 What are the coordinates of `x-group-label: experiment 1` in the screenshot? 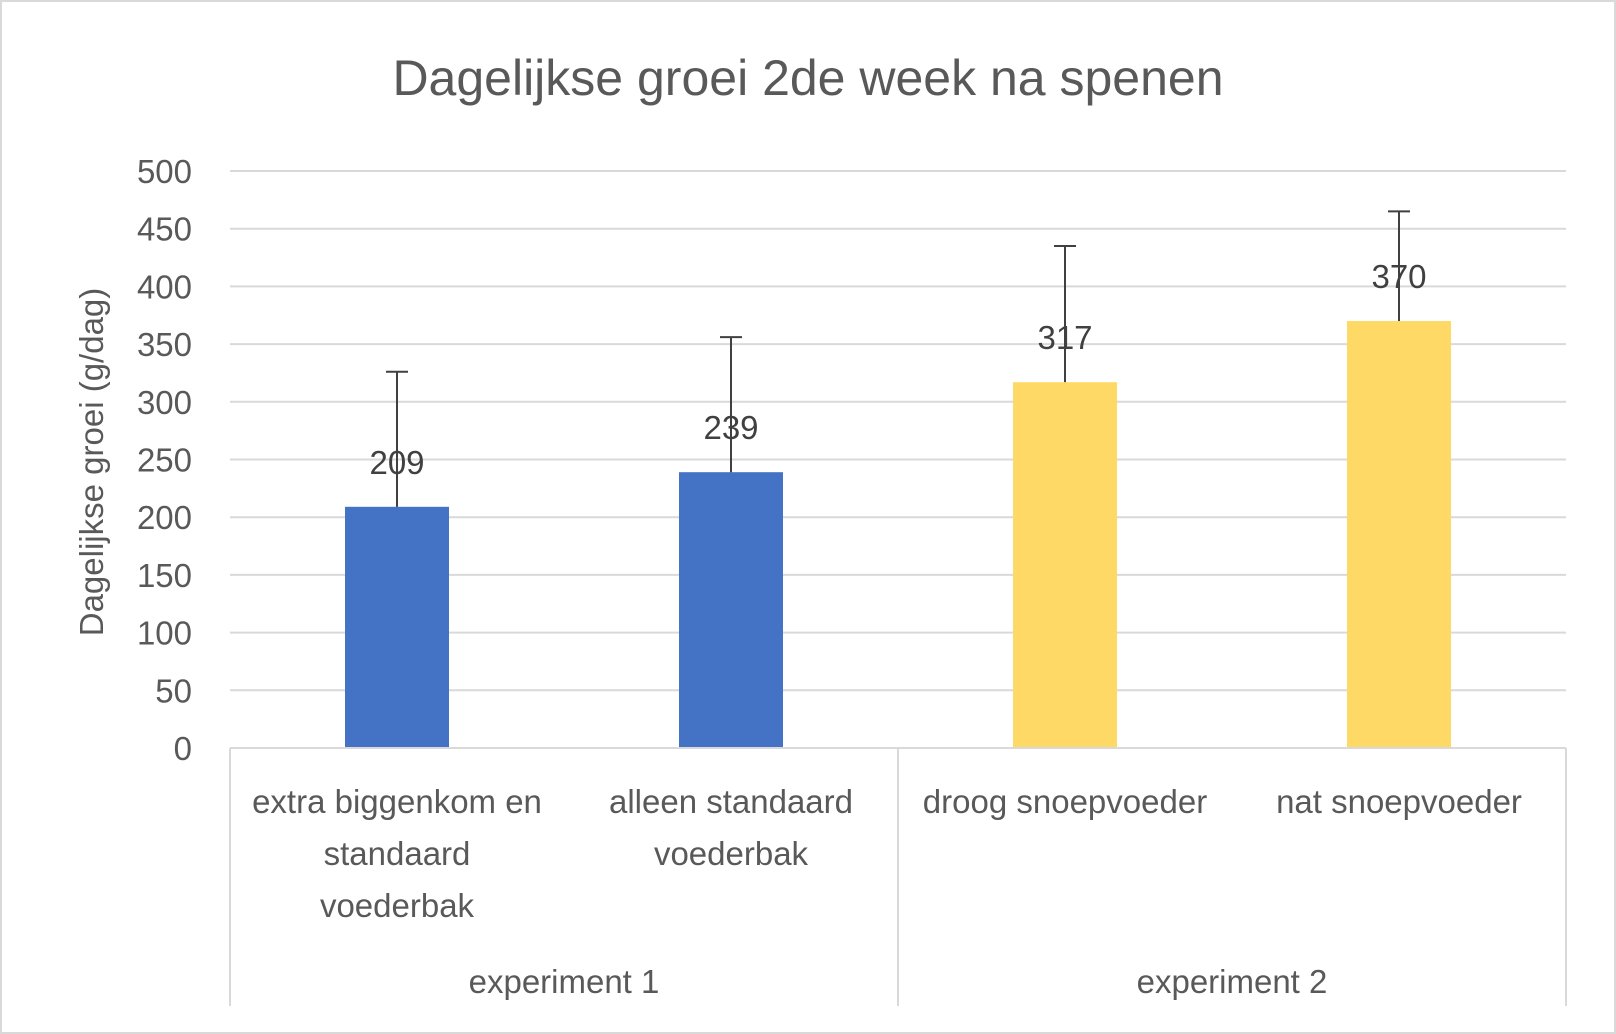 It's located at (564, 981).